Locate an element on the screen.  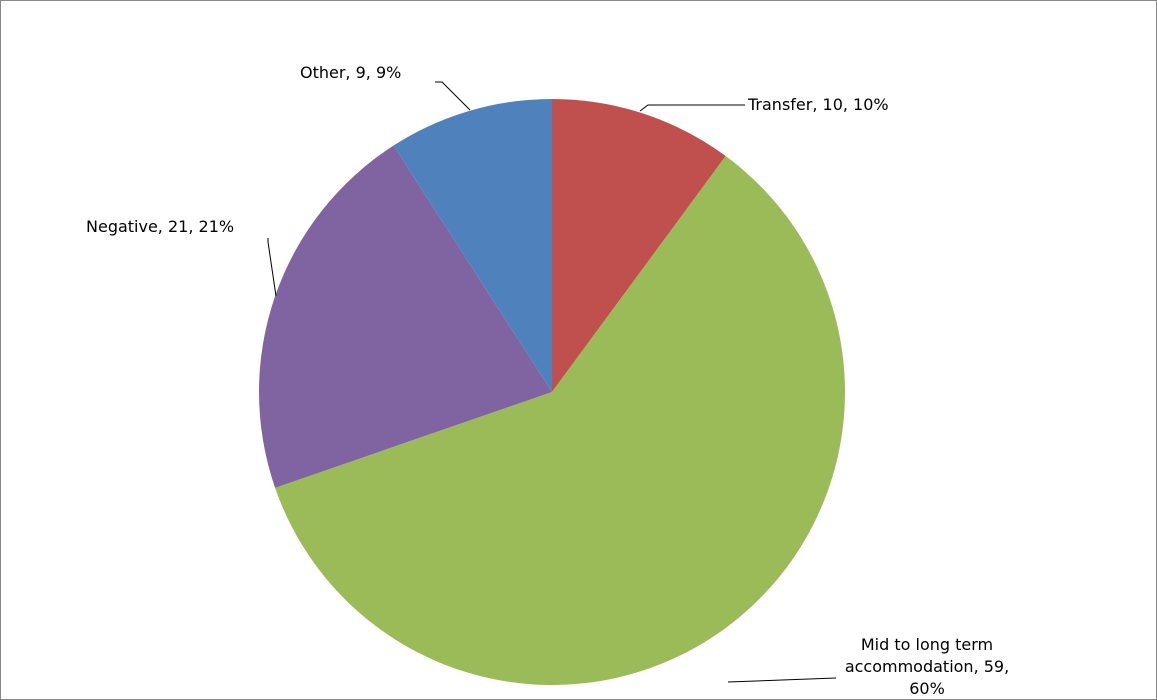
data-label: Transfer, 10, 10% is located at coordinates (818, 104).